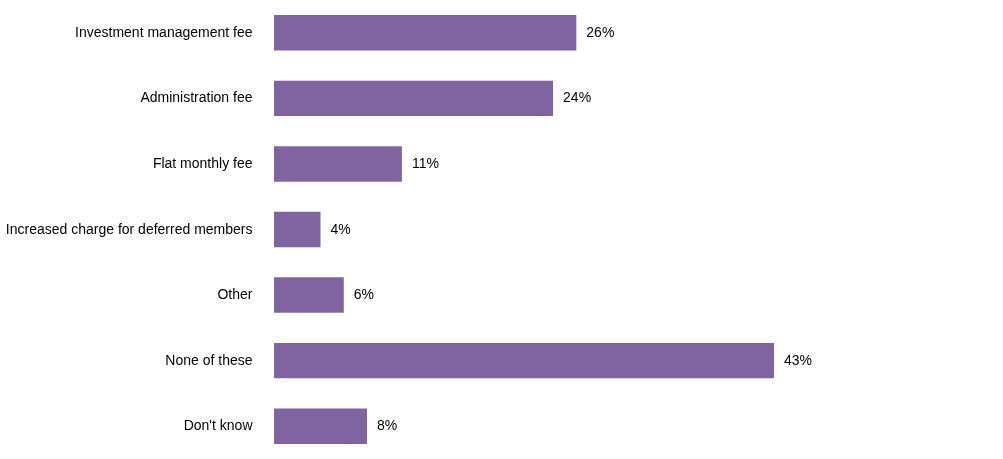  I want to click on y-tick-label: Administration fee, so click(196, 97).